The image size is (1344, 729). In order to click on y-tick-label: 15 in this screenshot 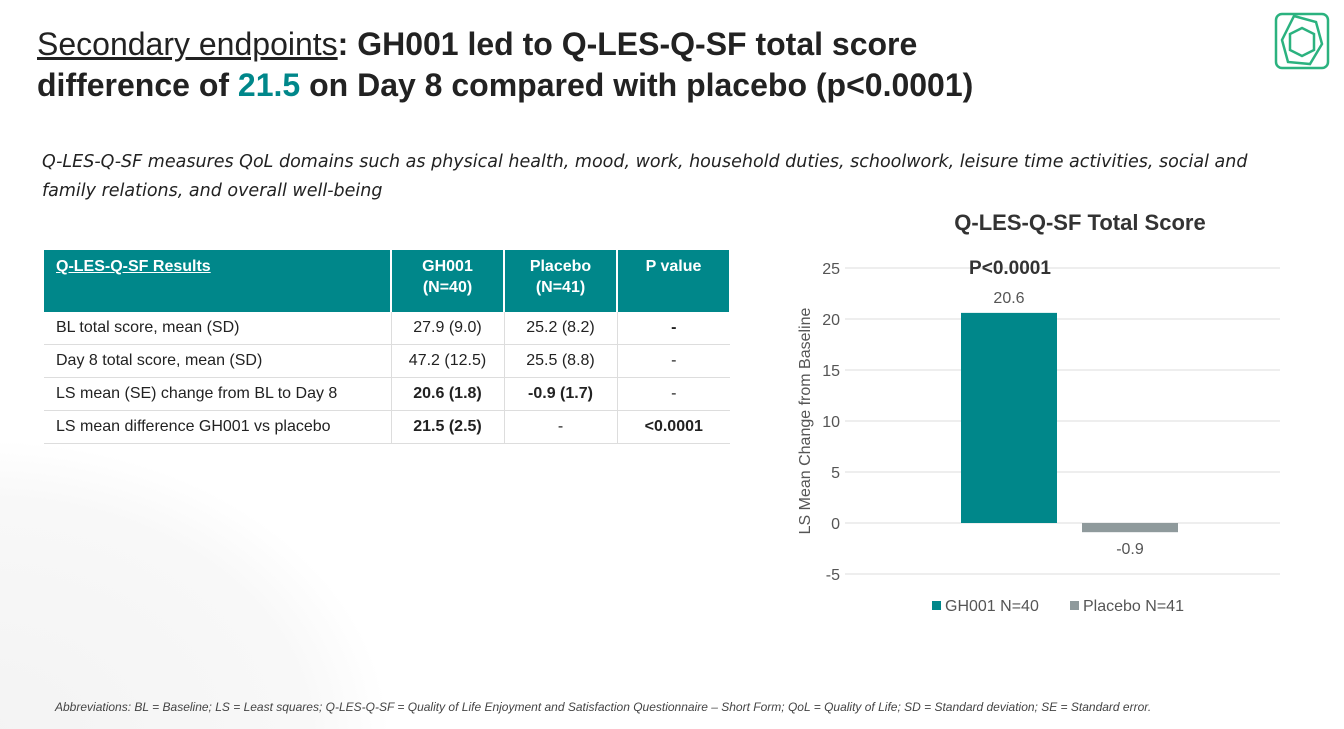, I will do `click(831, 371)`.